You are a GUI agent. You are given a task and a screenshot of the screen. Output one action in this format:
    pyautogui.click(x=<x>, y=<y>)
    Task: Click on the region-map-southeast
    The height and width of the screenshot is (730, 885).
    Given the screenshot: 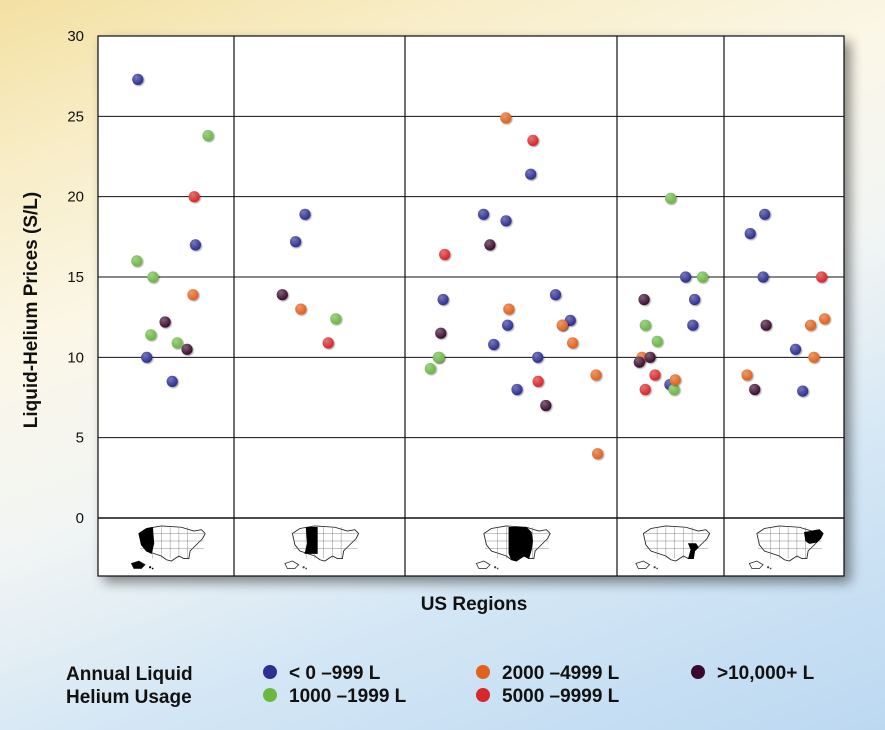 What is the action you would take?
    pyautogui.click(x=673, y=547)
    